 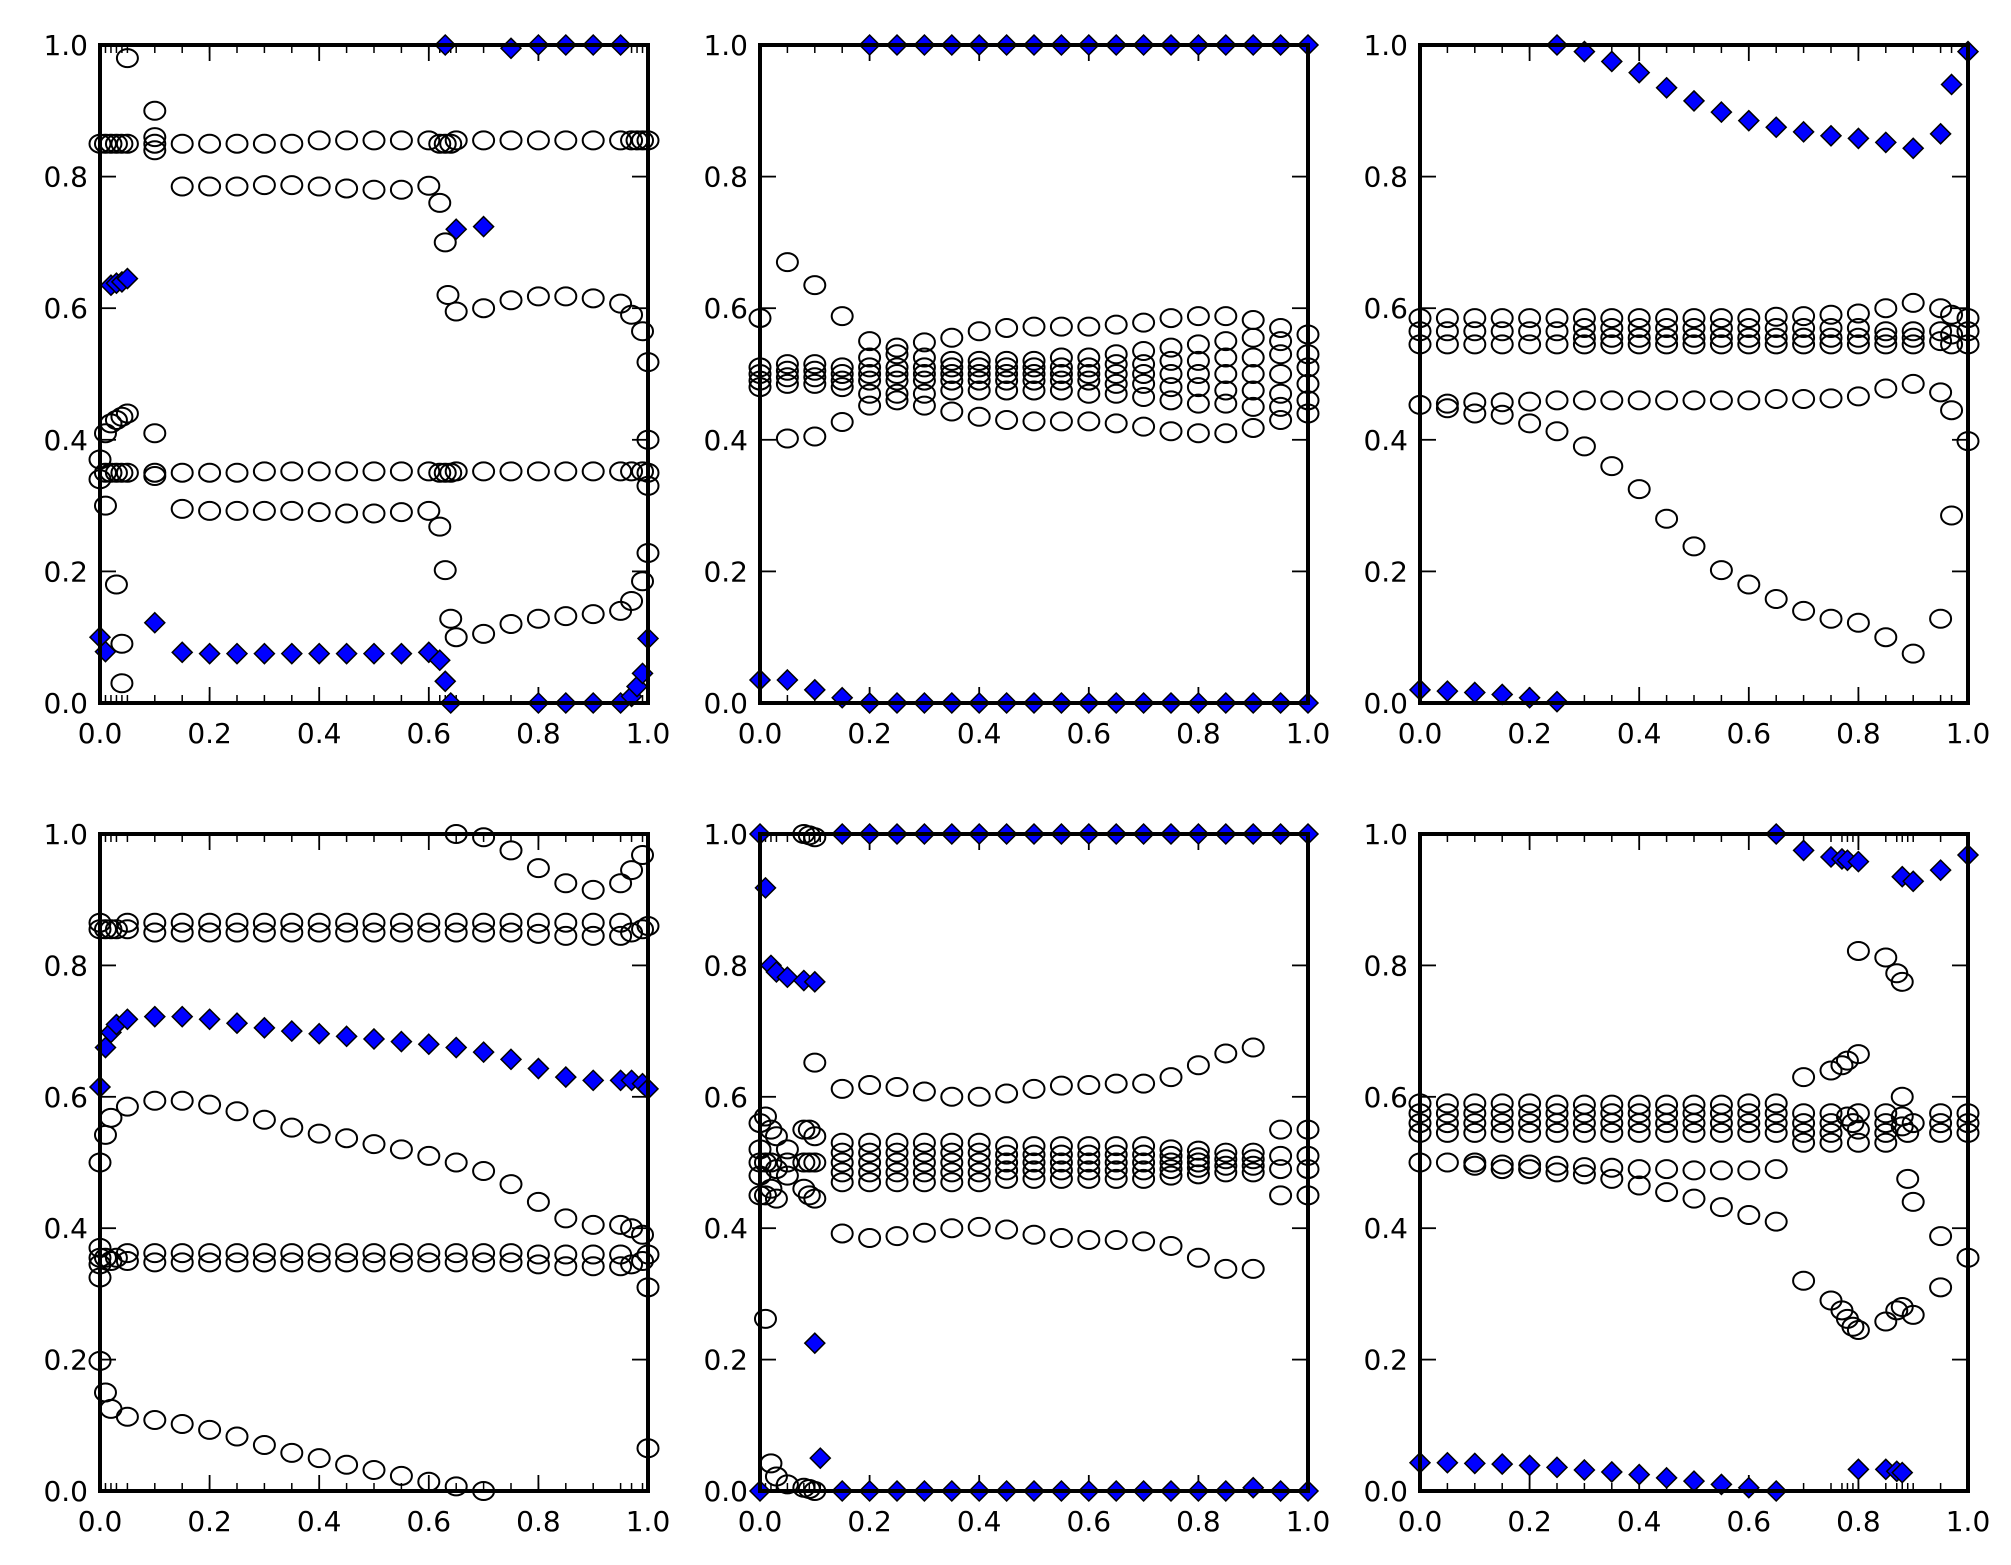 What do you see at coordinates (1694, 478) in the screenshot?
I see `series-circles` at bounding box center [1694, 478].